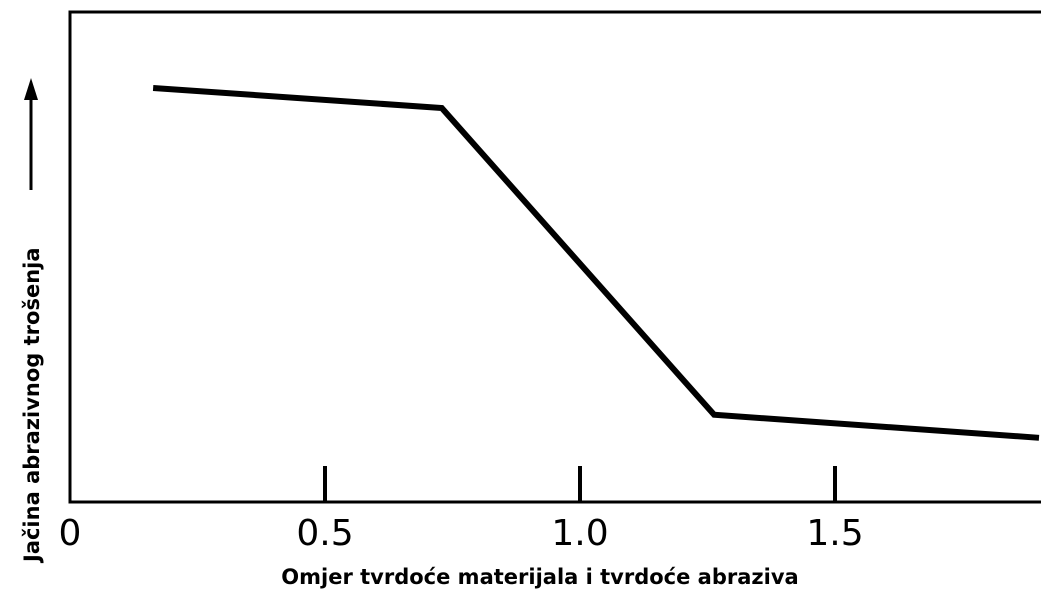 The image size is (1041, 595). Describe the element at coordinates (70, 533) in the screenshot. I see `x-tick-label: 0` at that location.